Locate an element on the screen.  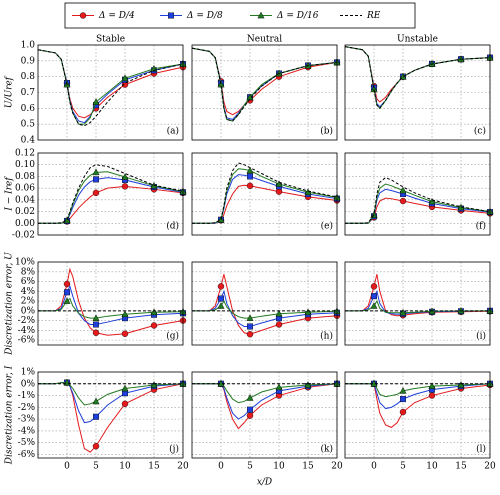
y-tick-label: 4% is located at coordinates (28, 292).